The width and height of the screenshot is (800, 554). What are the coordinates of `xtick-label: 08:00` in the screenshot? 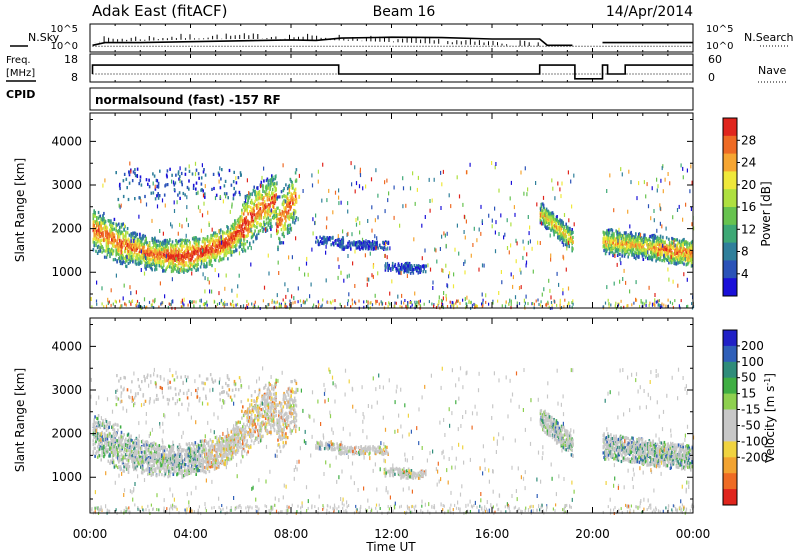 It's located at (291, 534).